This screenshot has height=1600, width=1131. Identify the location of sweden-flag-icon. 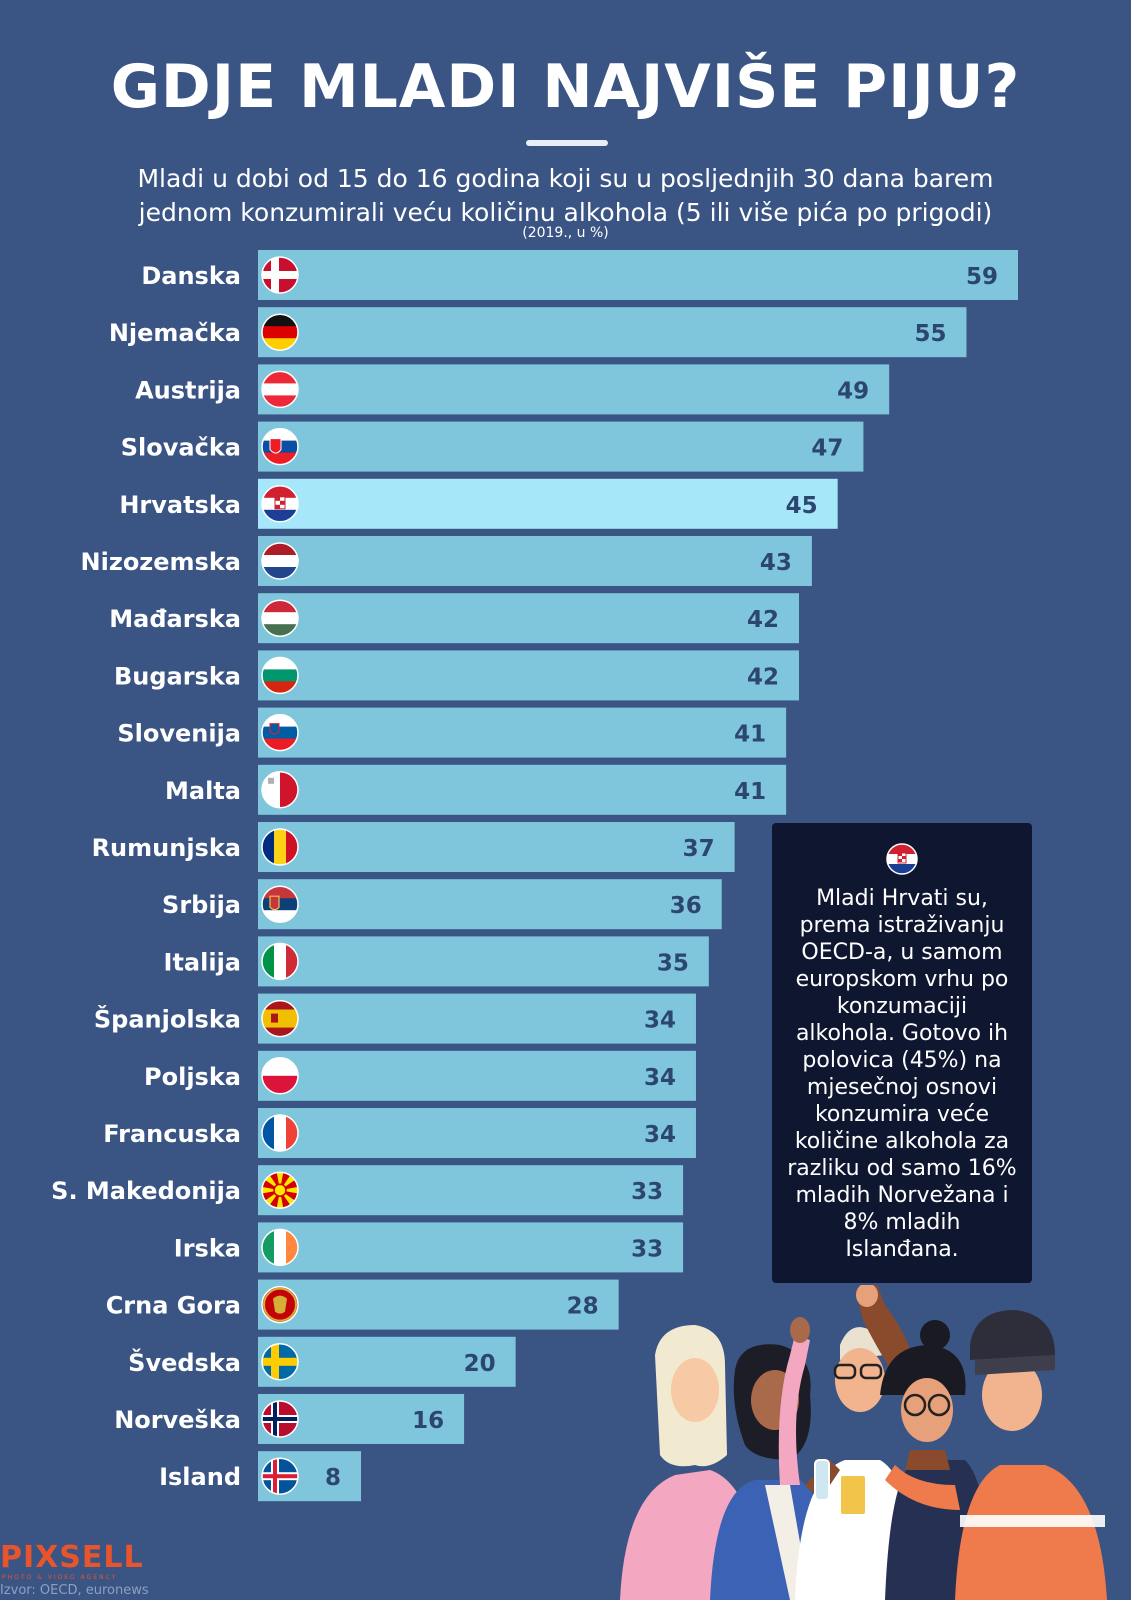
(280, 1361).